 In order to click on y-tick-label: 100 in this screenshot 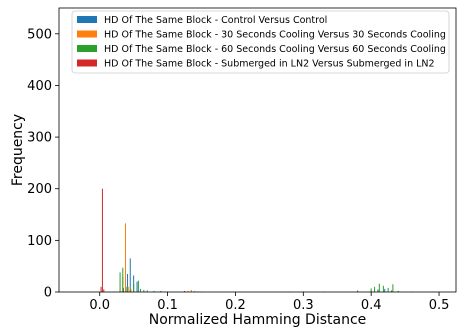, I will do `click(39, 241)`.